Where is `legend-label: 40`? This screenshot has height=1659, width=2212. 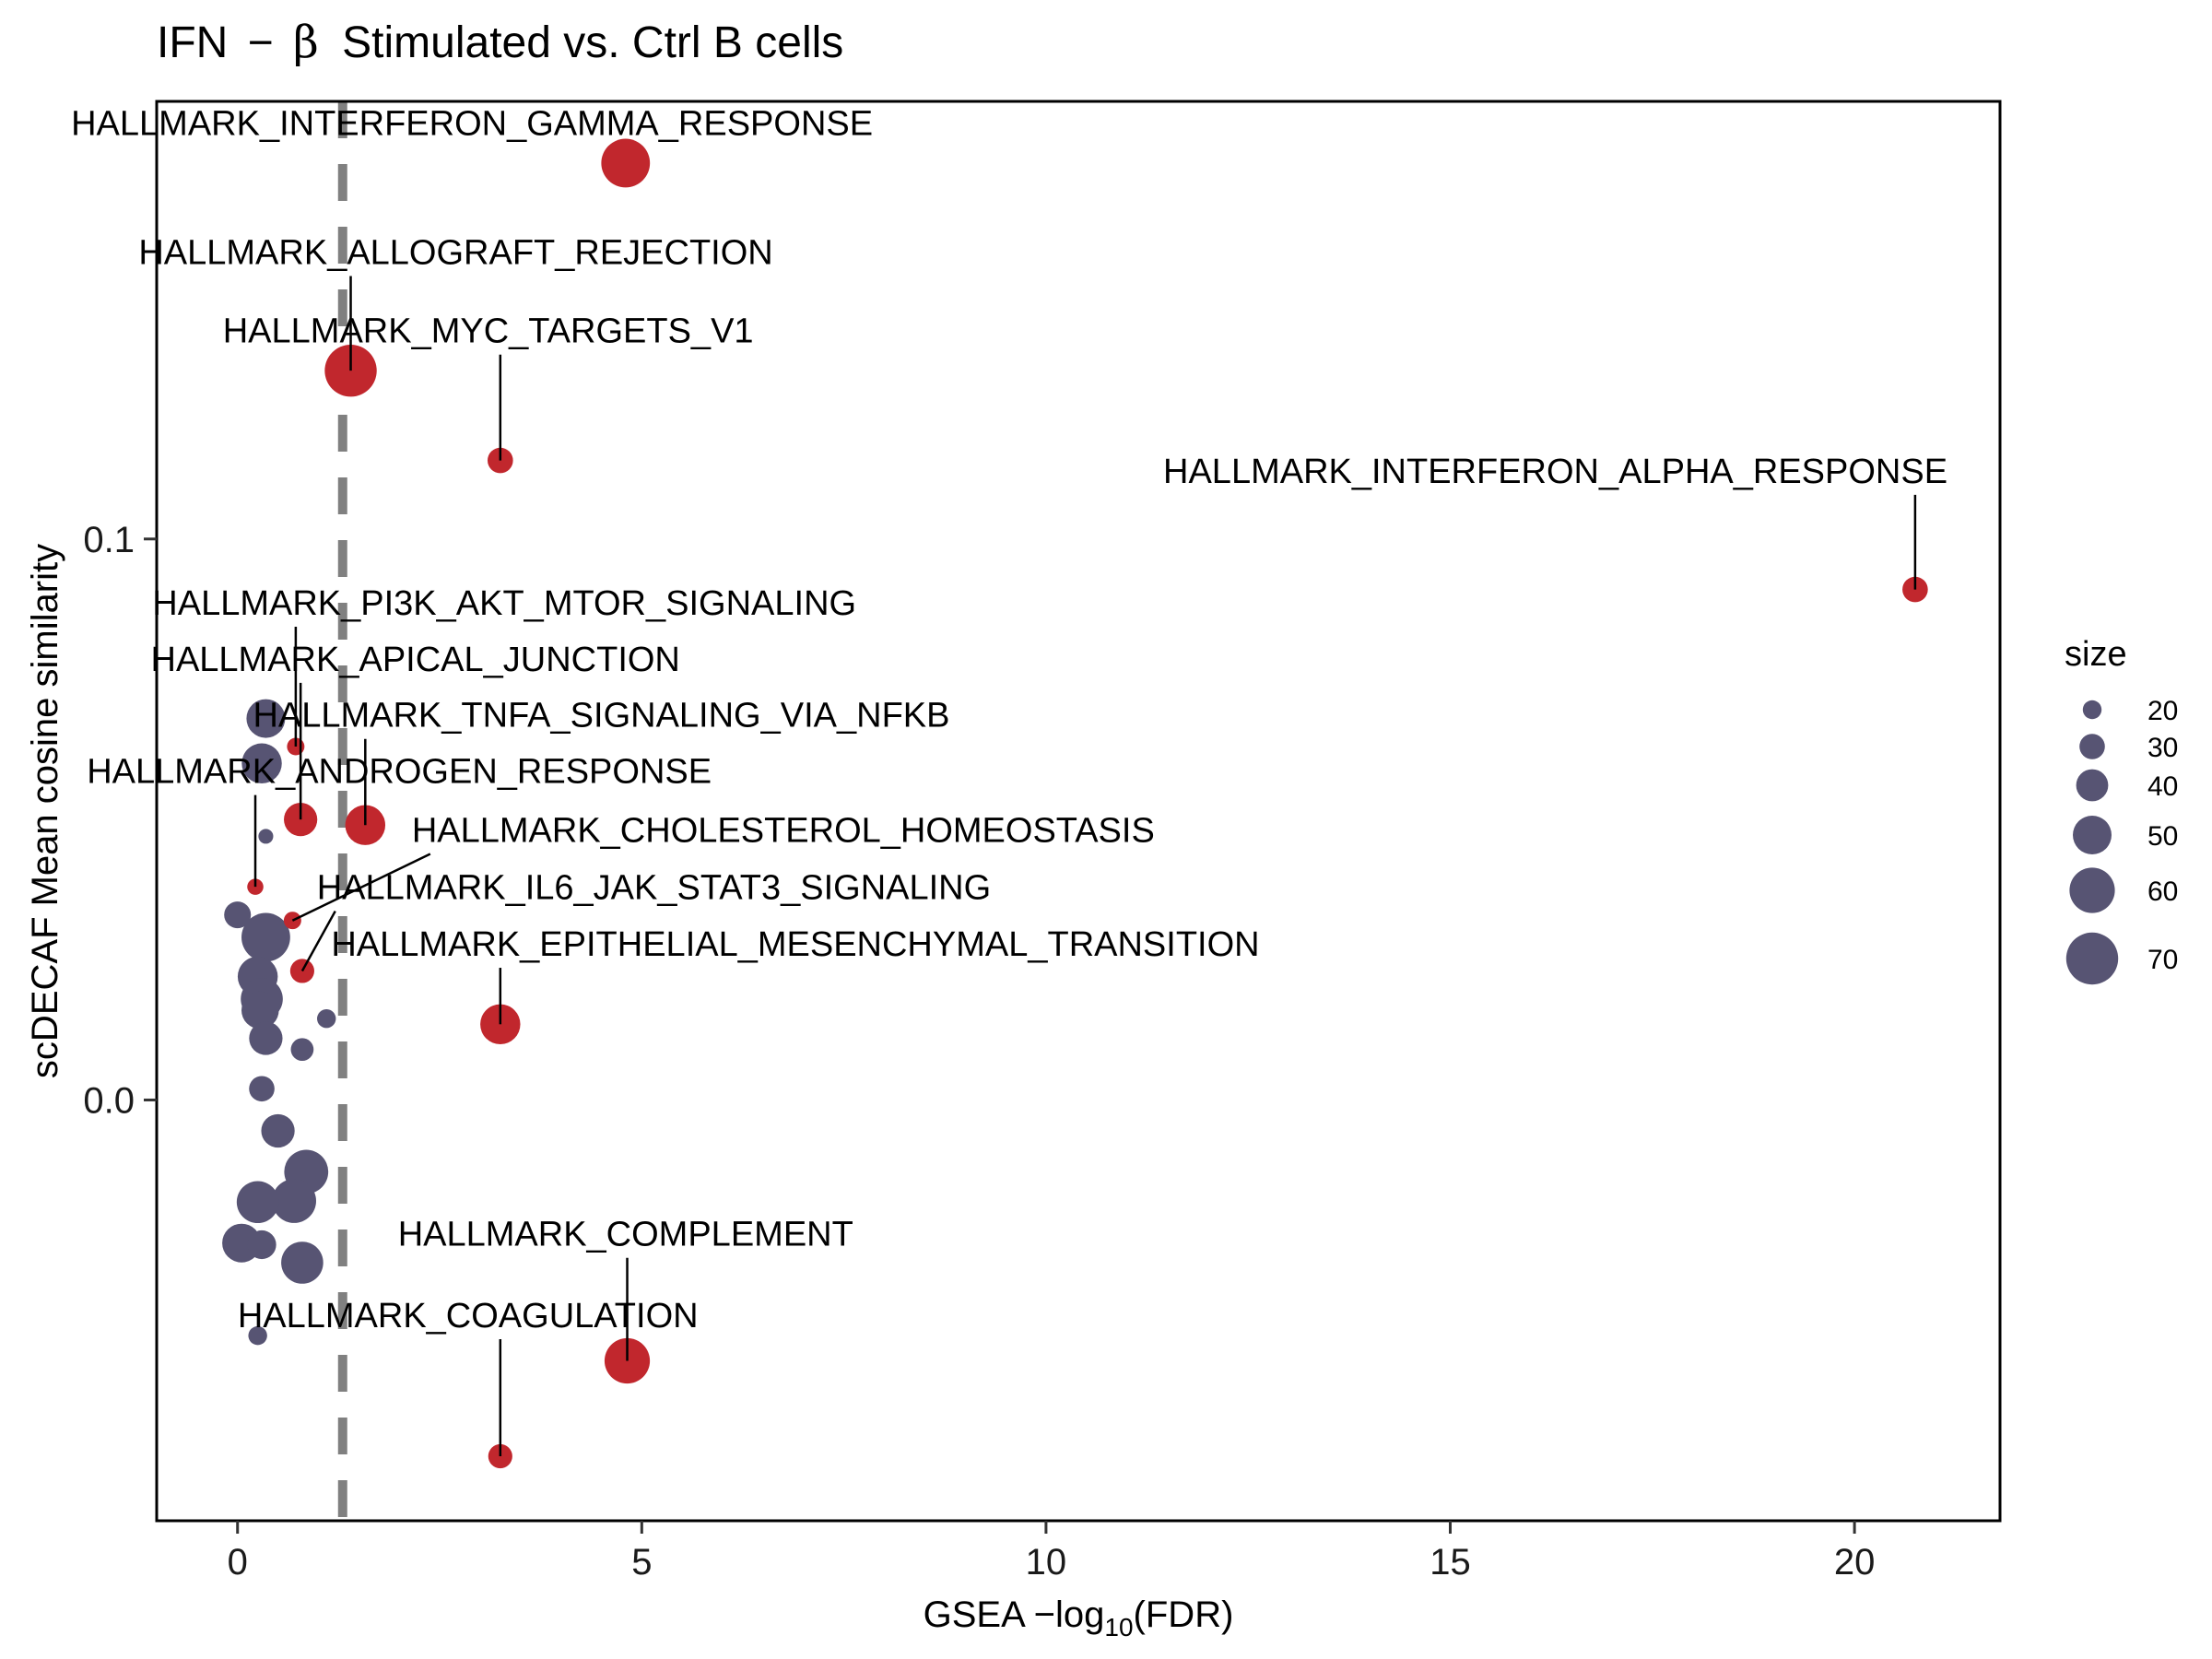
legend-label: 40 is located at coordinates (2162, 786).